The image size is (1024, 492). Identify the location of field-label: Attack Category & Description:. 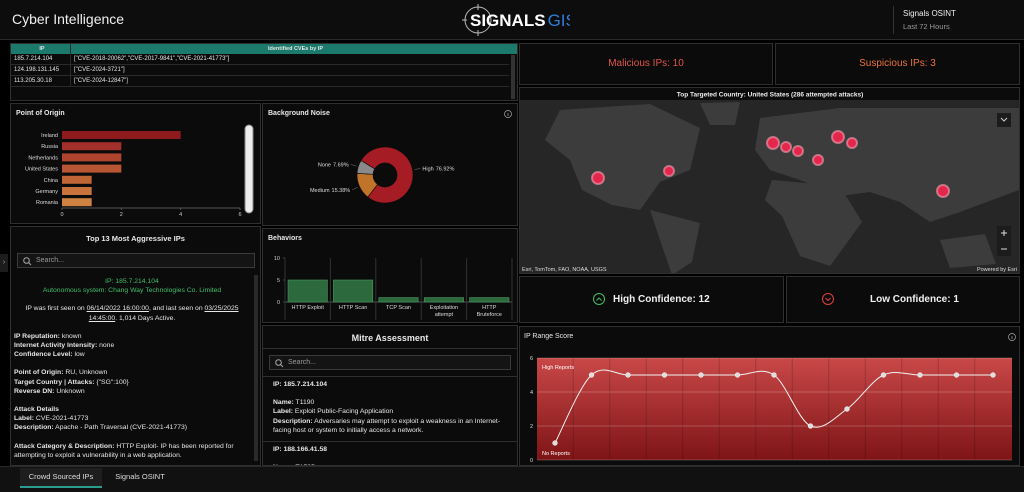
(64, 446).